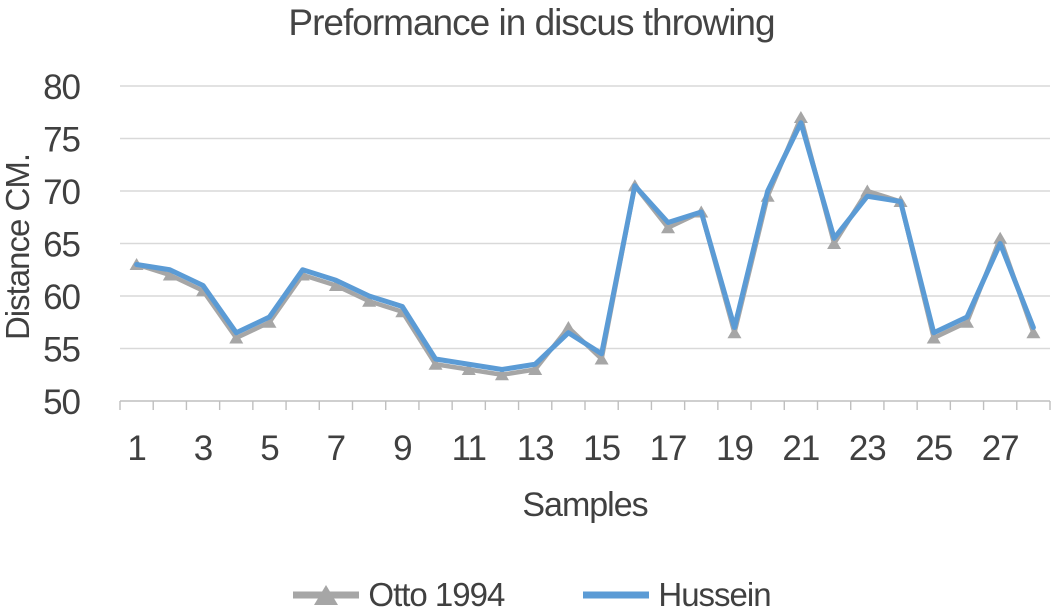 The width and height of the screenshot is (1063, 614). What do you see at coordinates (469, 448) in the screenshot?
I see `x-axis-tick-label: 11` at bounding box center [469, 448].